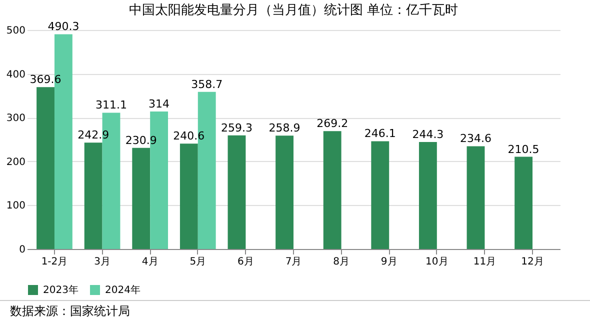 The width and height of the screenshot is (590, 330). What do you see at coordinates (236, 127) in the screenshot?
I see `data-label: 259.3` at bounding box center [236, 127].